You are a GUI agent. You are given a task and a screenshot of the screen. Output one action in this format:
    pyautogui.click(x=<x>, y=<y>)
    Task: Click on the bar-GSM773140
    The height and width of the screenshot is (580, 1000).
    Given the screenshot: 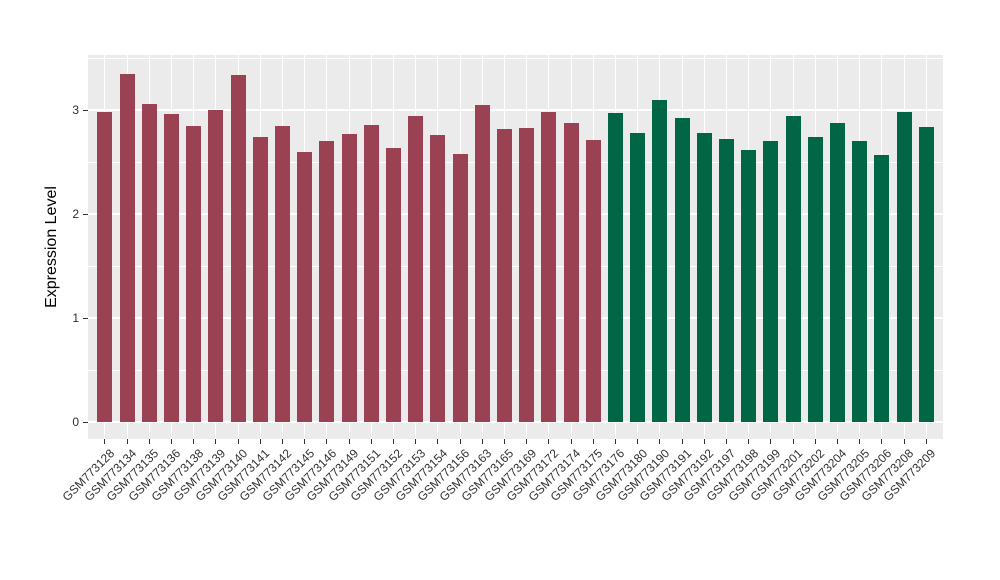 What is the action you would take?
    pyautogui.click(x=238, y=248)
    